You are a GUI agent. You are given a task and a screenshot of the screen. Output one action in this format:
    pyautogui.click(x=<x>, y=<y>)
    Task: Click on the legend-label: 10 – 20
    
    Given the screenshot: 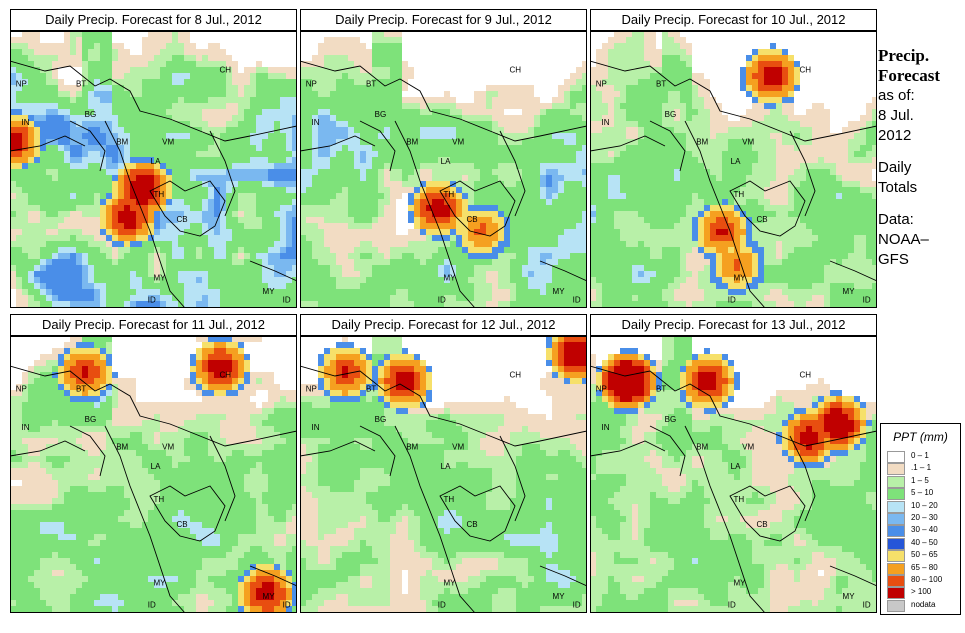 What is the action you would take?
    pyautogui.click(x=924, y=505)
    